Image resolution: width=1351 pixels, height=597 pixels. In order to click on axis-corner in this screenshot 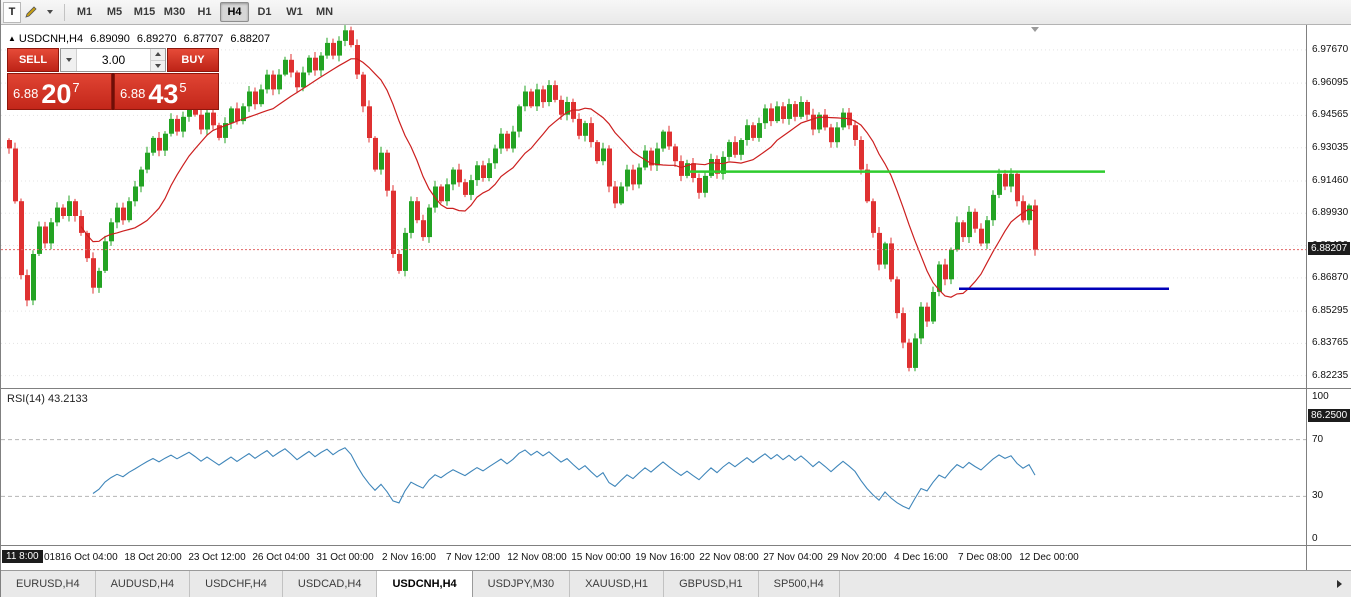, I will do `click(1328, 558)`.